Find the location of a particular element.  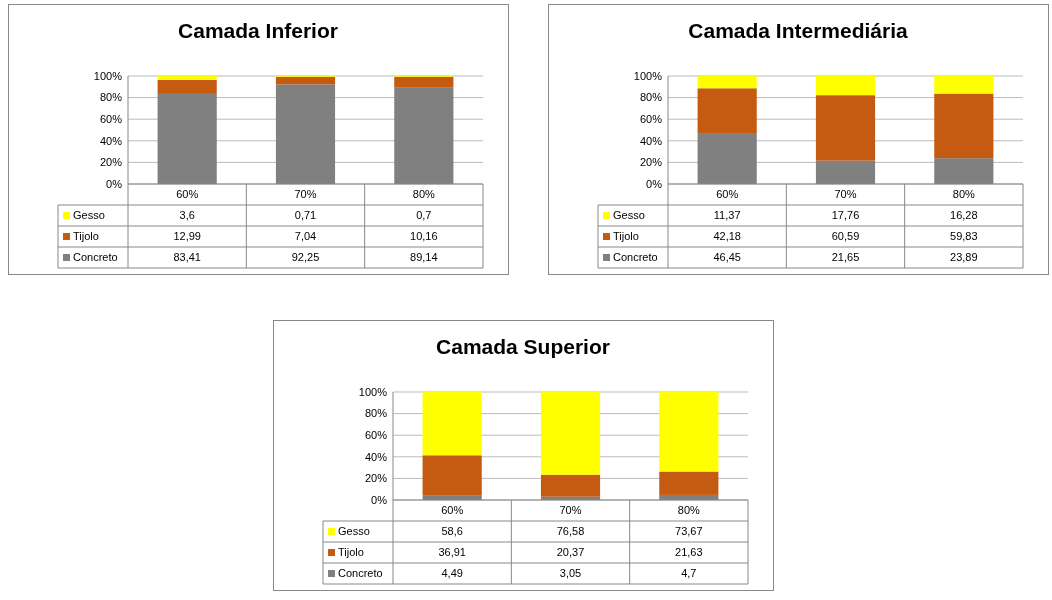

data-label: 23,89 is located at coordinates (964, 257).